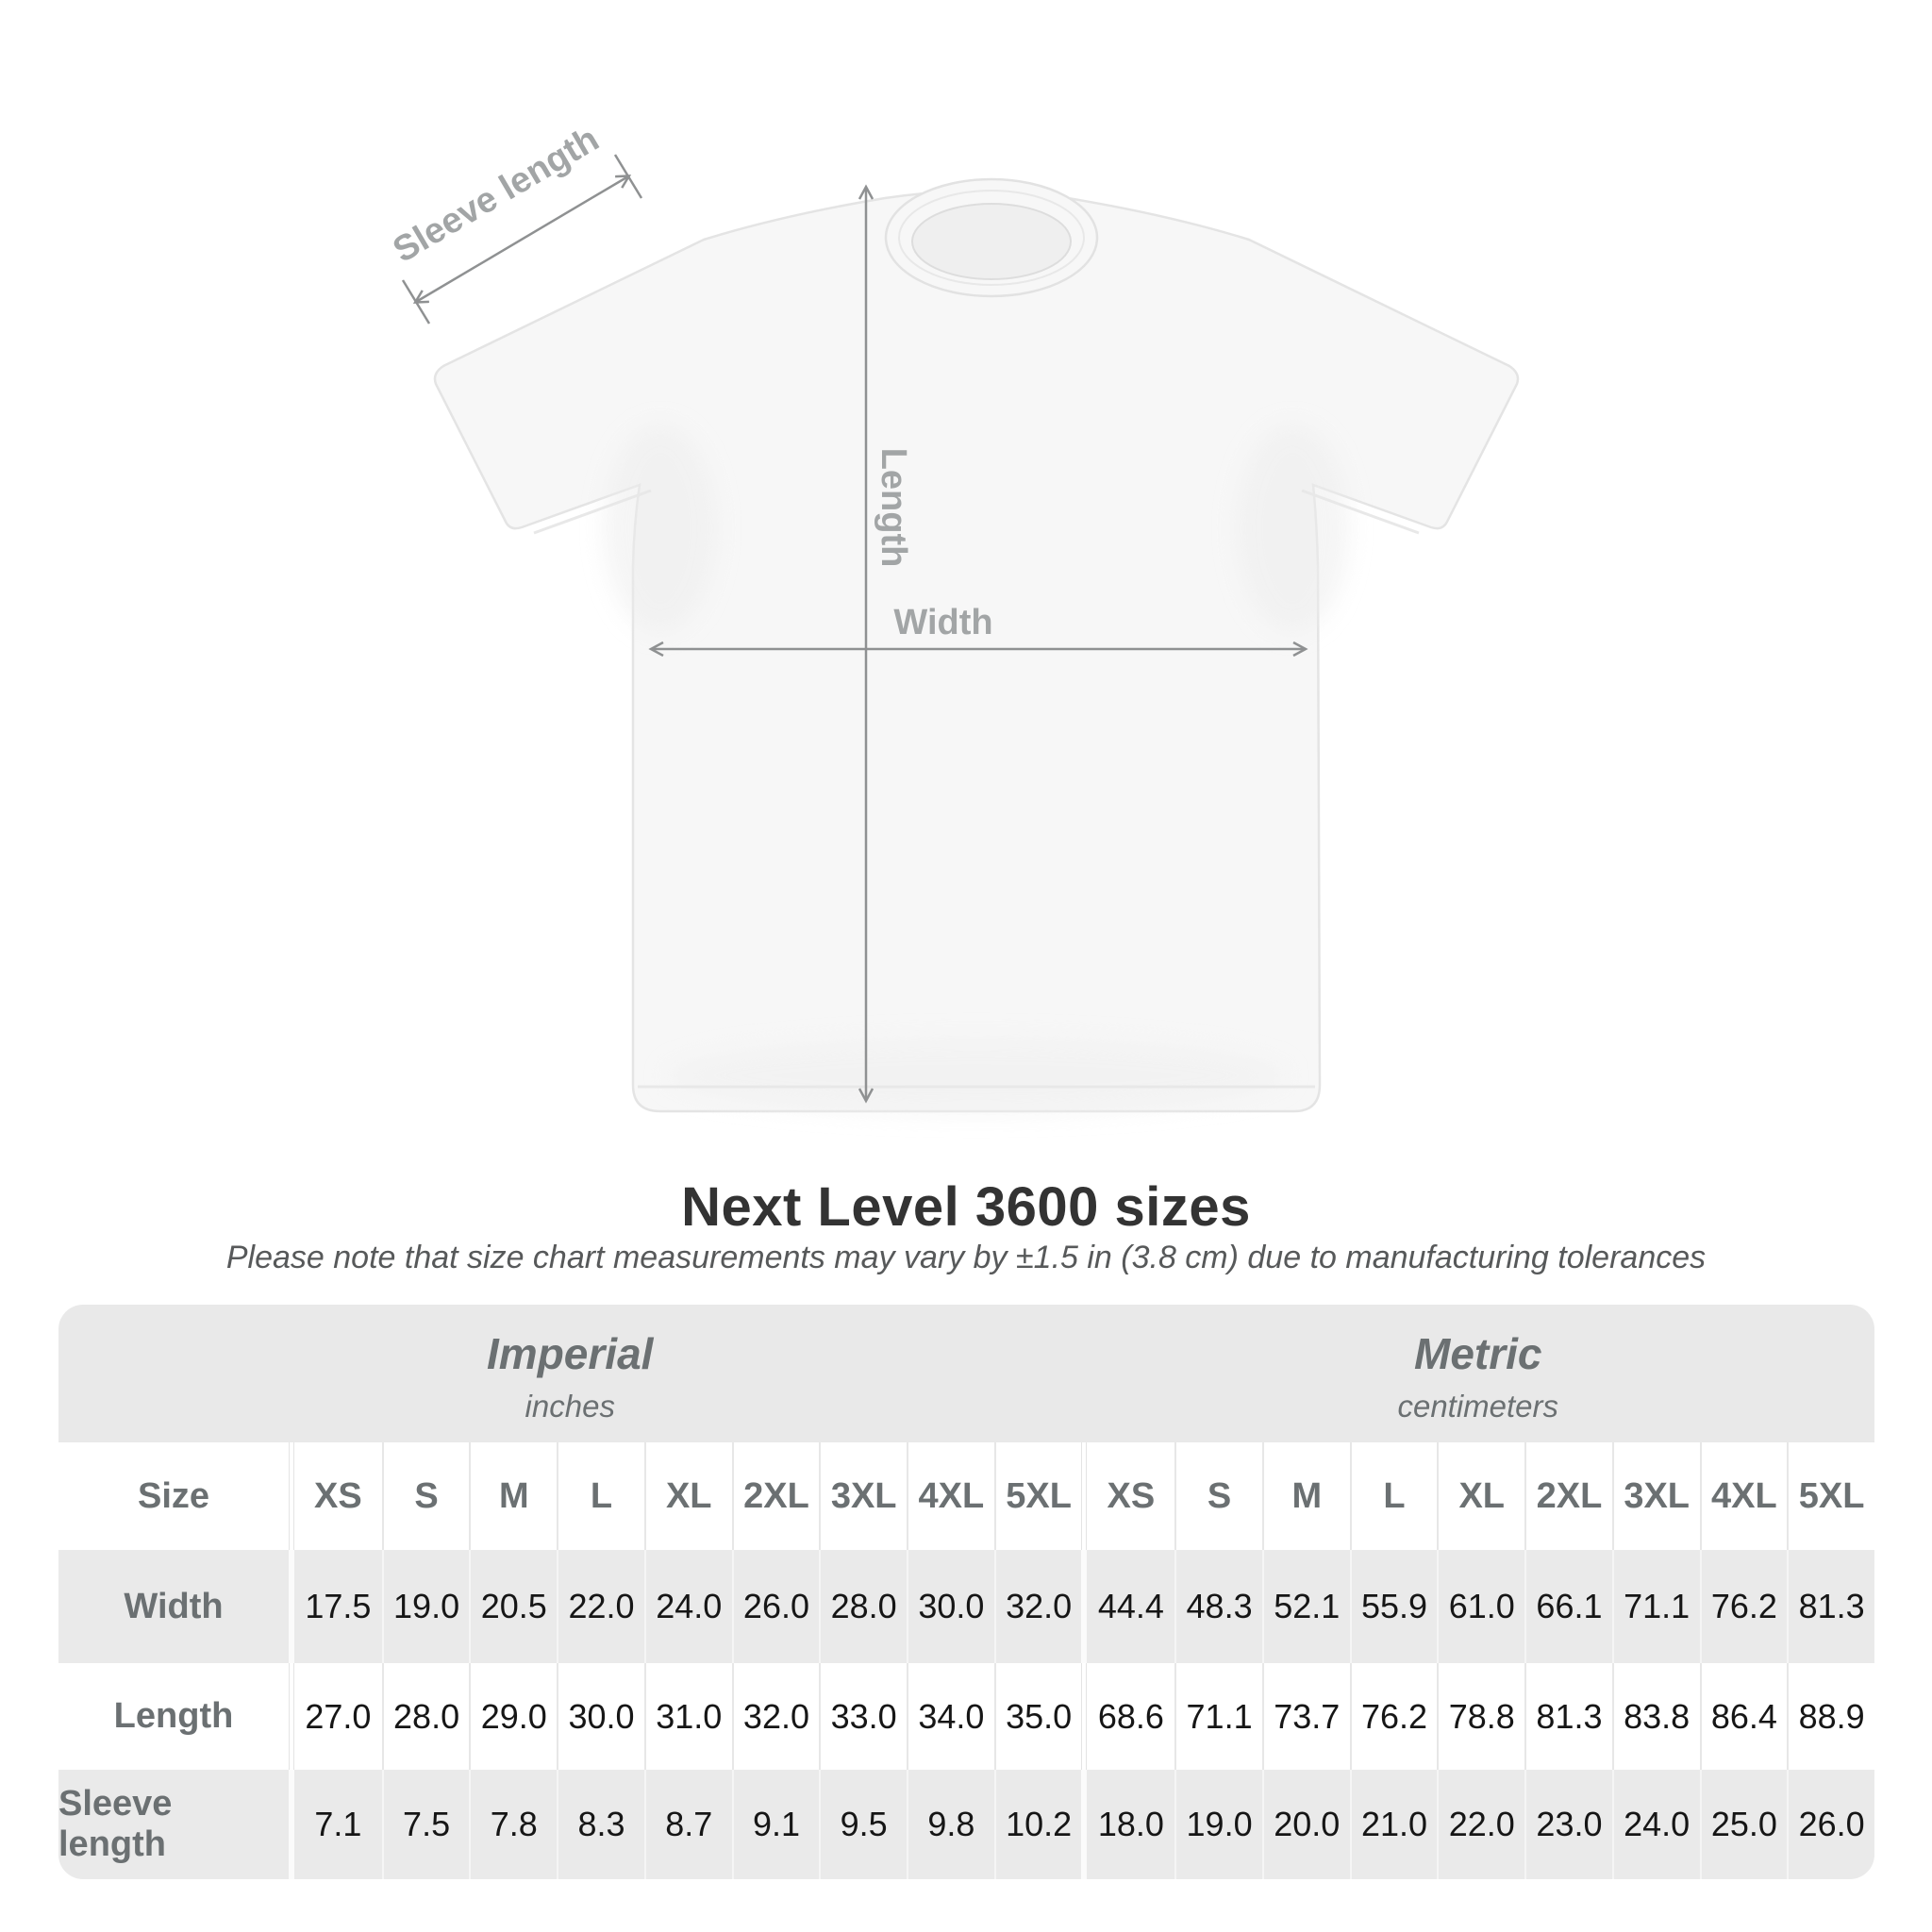 This screenshot has height=1932, width=1932. What do you see at coordinates (570, 1407) in the screenshot?
I see `imperial-unit: inches` at bounding box center [570, 1407].